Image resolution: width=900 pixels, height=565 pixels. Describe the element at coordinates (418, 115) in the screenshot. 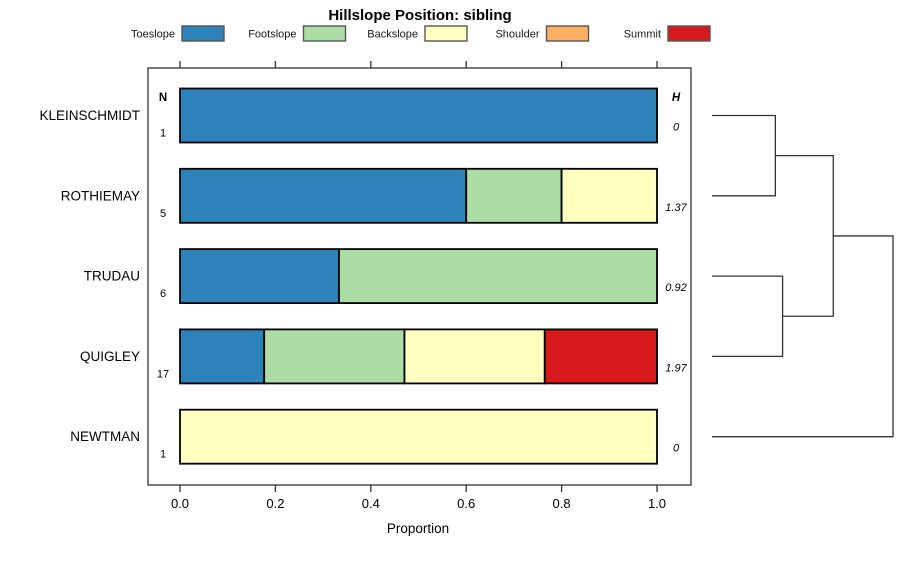

I see `bar-segment-kleinschmidt-toeslope` at that location.